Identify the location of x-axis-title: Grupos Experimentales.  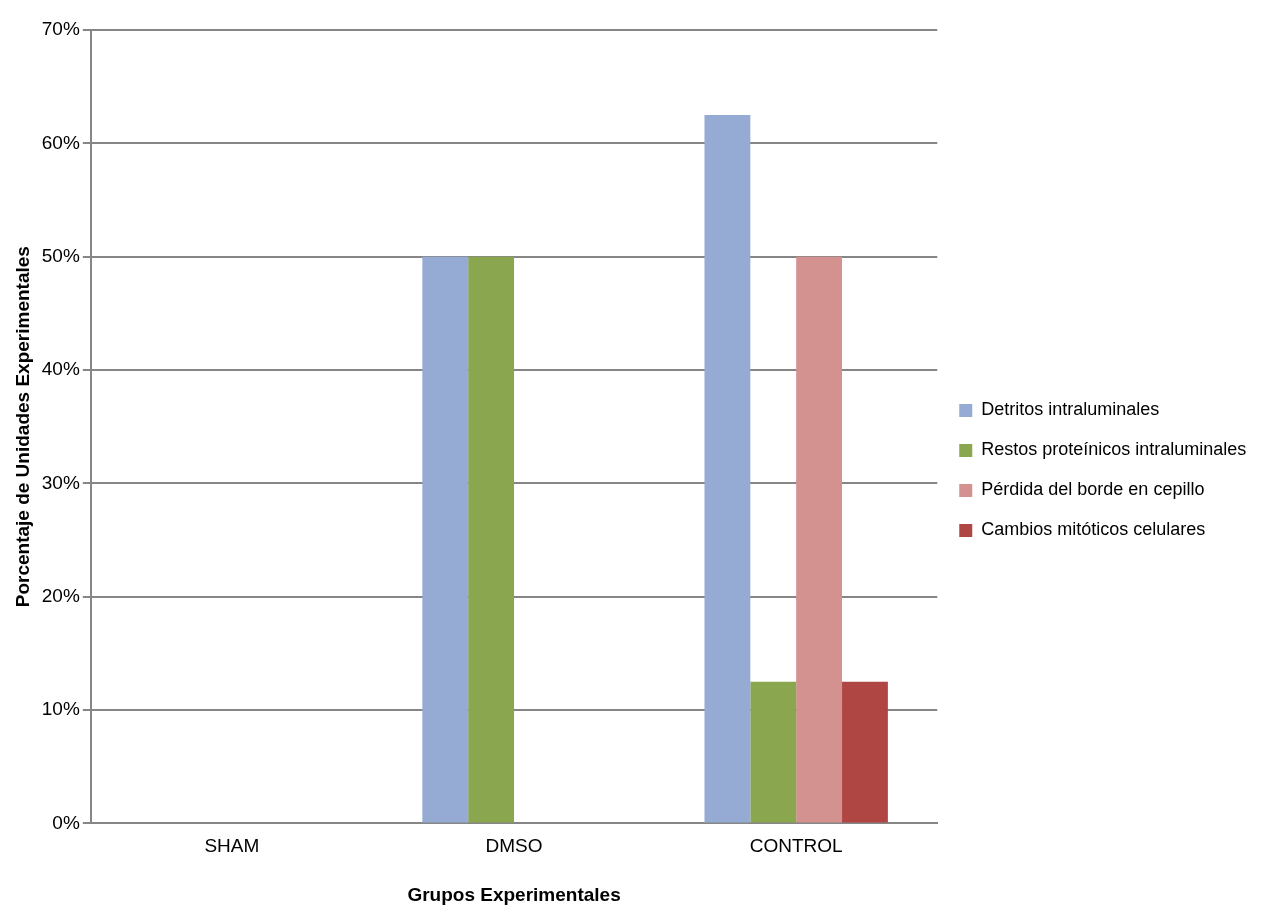
(514, 894).